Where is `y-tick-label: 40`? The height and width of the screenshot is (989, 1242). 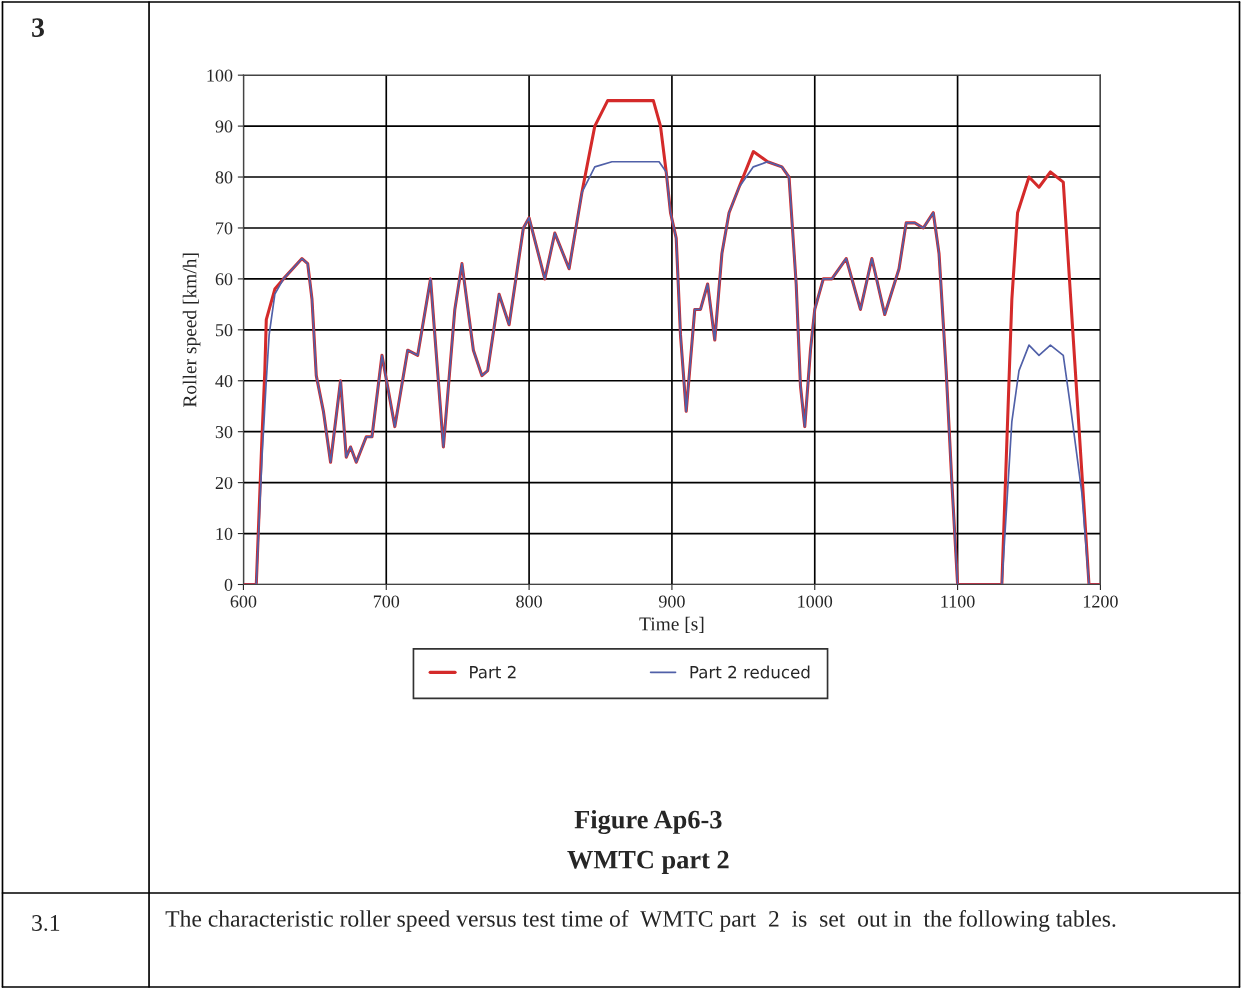 y-tick-label: 40 is located at coordinates (224, 381).